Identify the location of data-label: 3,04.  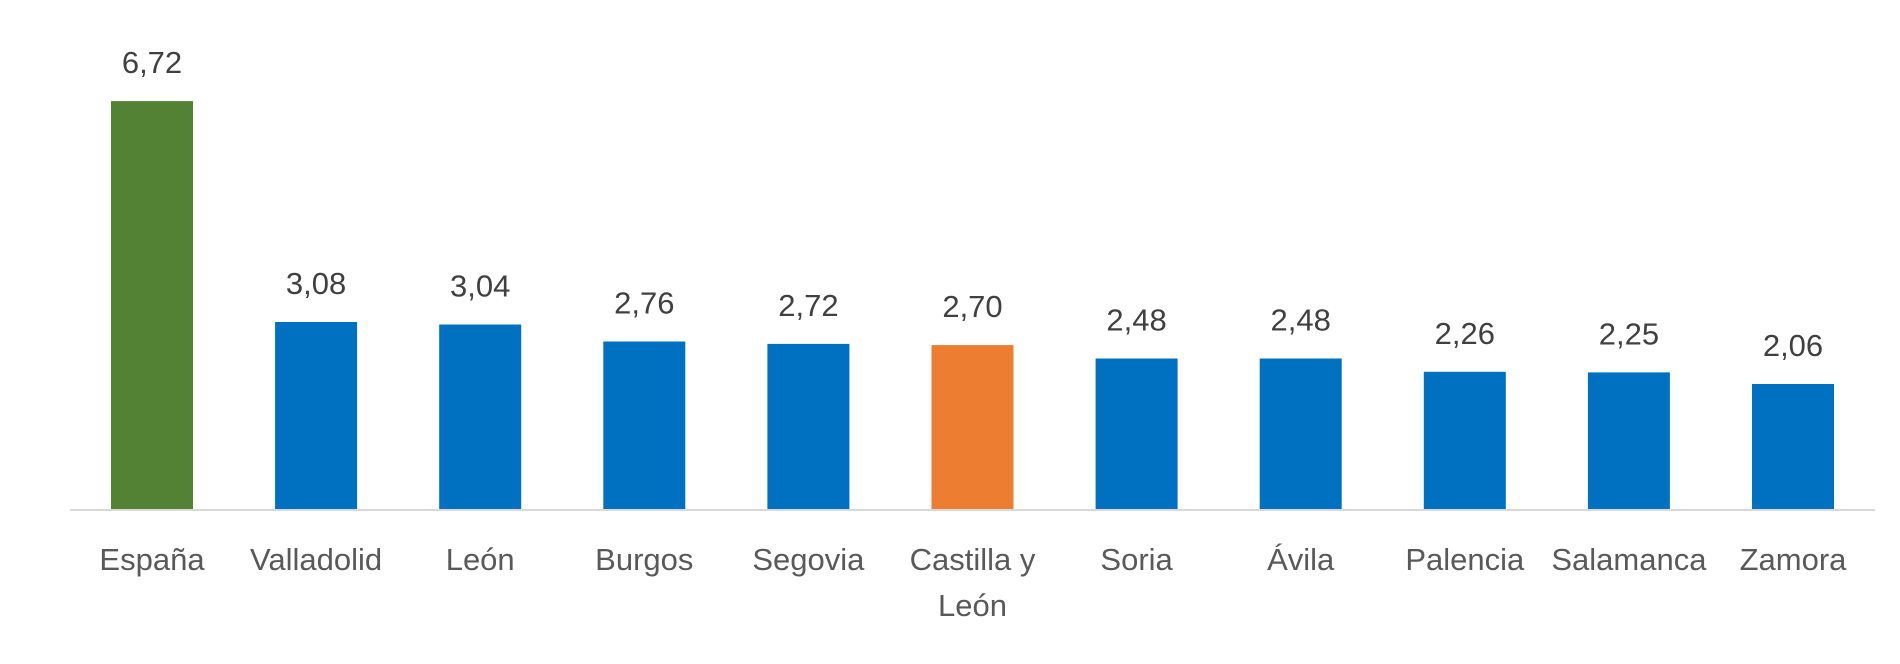
(480, 286).